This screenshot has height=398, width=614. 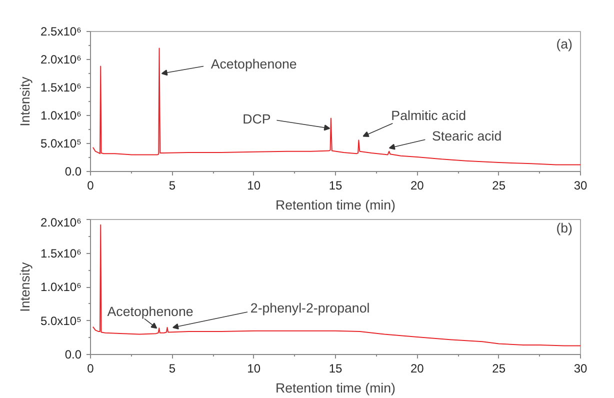 What do you see at coordinates (310, 308) in the screenshot?
I see `annotation: 2-phenyl-2-propanol` at bounding box center [310, 308].